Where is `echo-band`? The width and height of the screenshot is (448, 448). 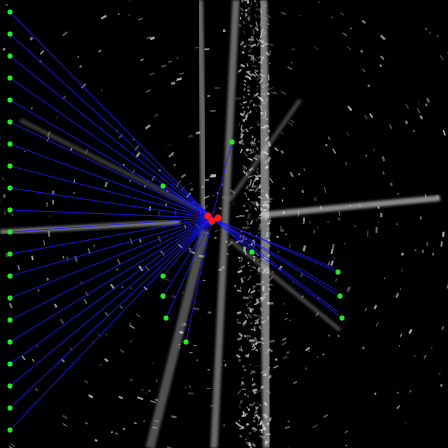 echo-band is located at coordinates (265, 150).